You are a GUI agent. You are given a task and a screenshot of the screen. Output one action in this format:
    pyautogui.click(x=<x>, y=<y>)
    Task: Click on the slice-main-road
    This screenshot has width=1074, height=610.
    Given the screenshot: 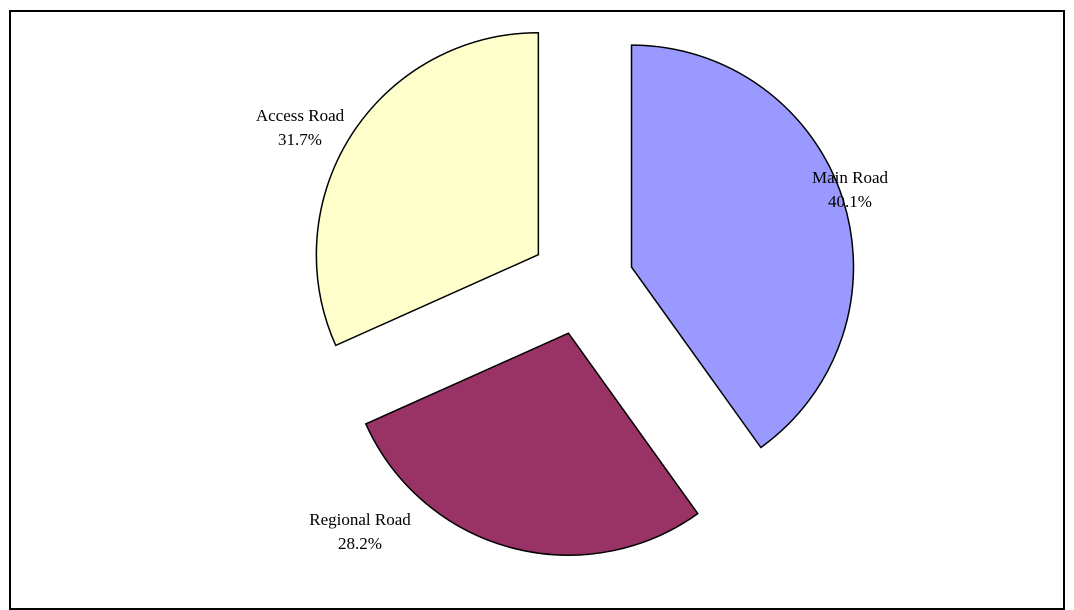 What is the action you would take?
    pyautogui.click(x=742, y=246)
    